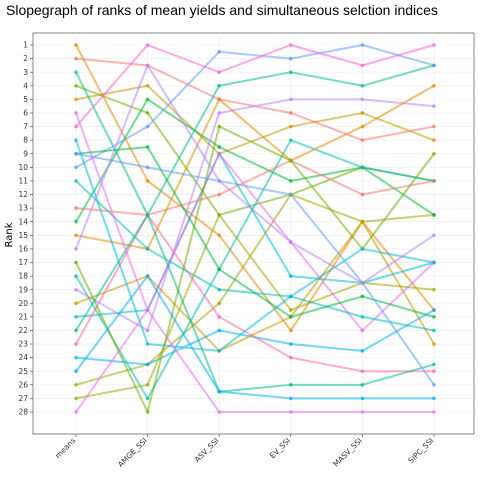 The width and height of the screenshot is (480, 480). Describe the element at coordinates (23, 208) in the screenshot. I see `y-tick-label: 13` at that location.